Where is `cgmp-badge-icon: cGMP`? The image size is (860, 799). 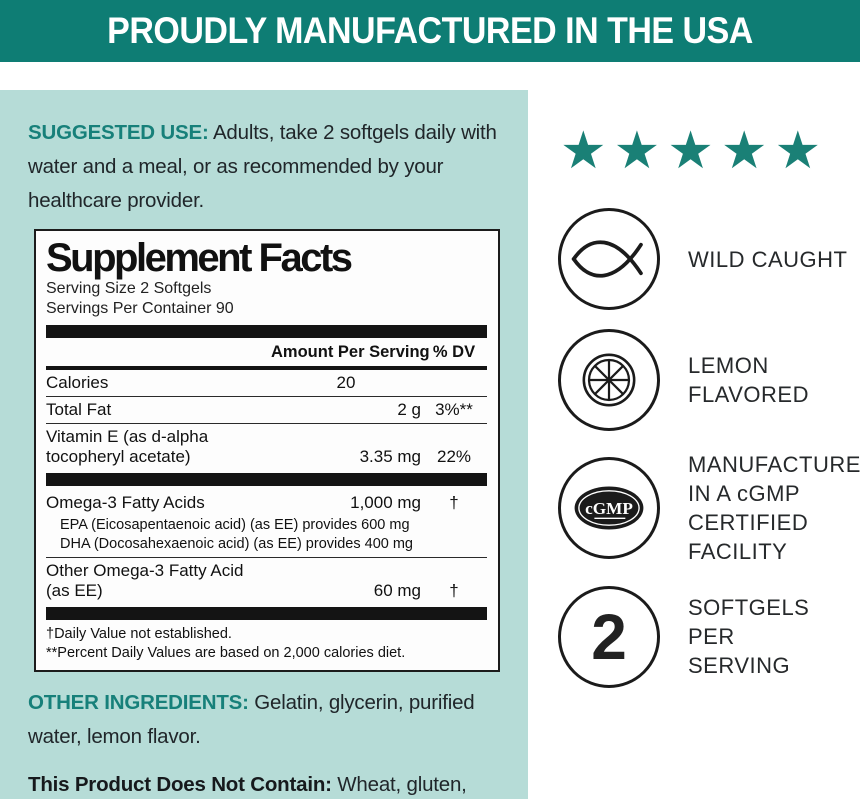 cgmp-badge-icon: cGMP is located at coordinates (609, 508).